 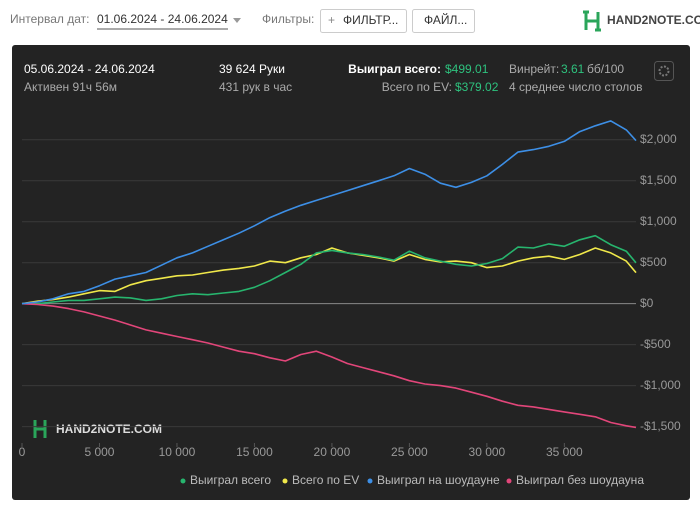 What do you see at coordinates (575, 87) in the screenshot?
I see `tables: 4 среднее число столов` at bounding box center [575, 87].